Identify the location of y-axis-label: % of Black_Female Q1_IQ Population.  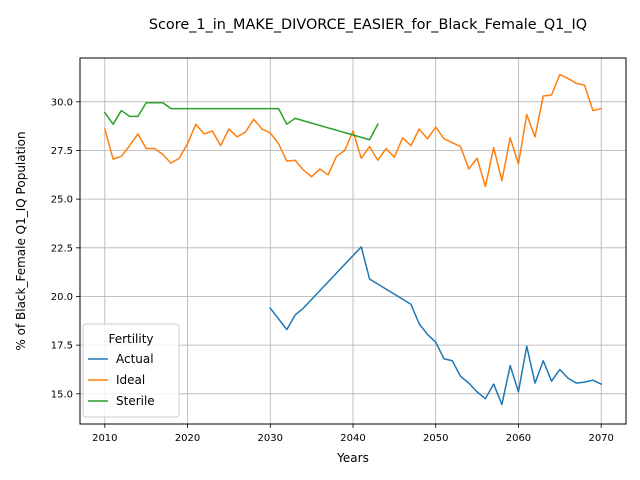
(21, 240).